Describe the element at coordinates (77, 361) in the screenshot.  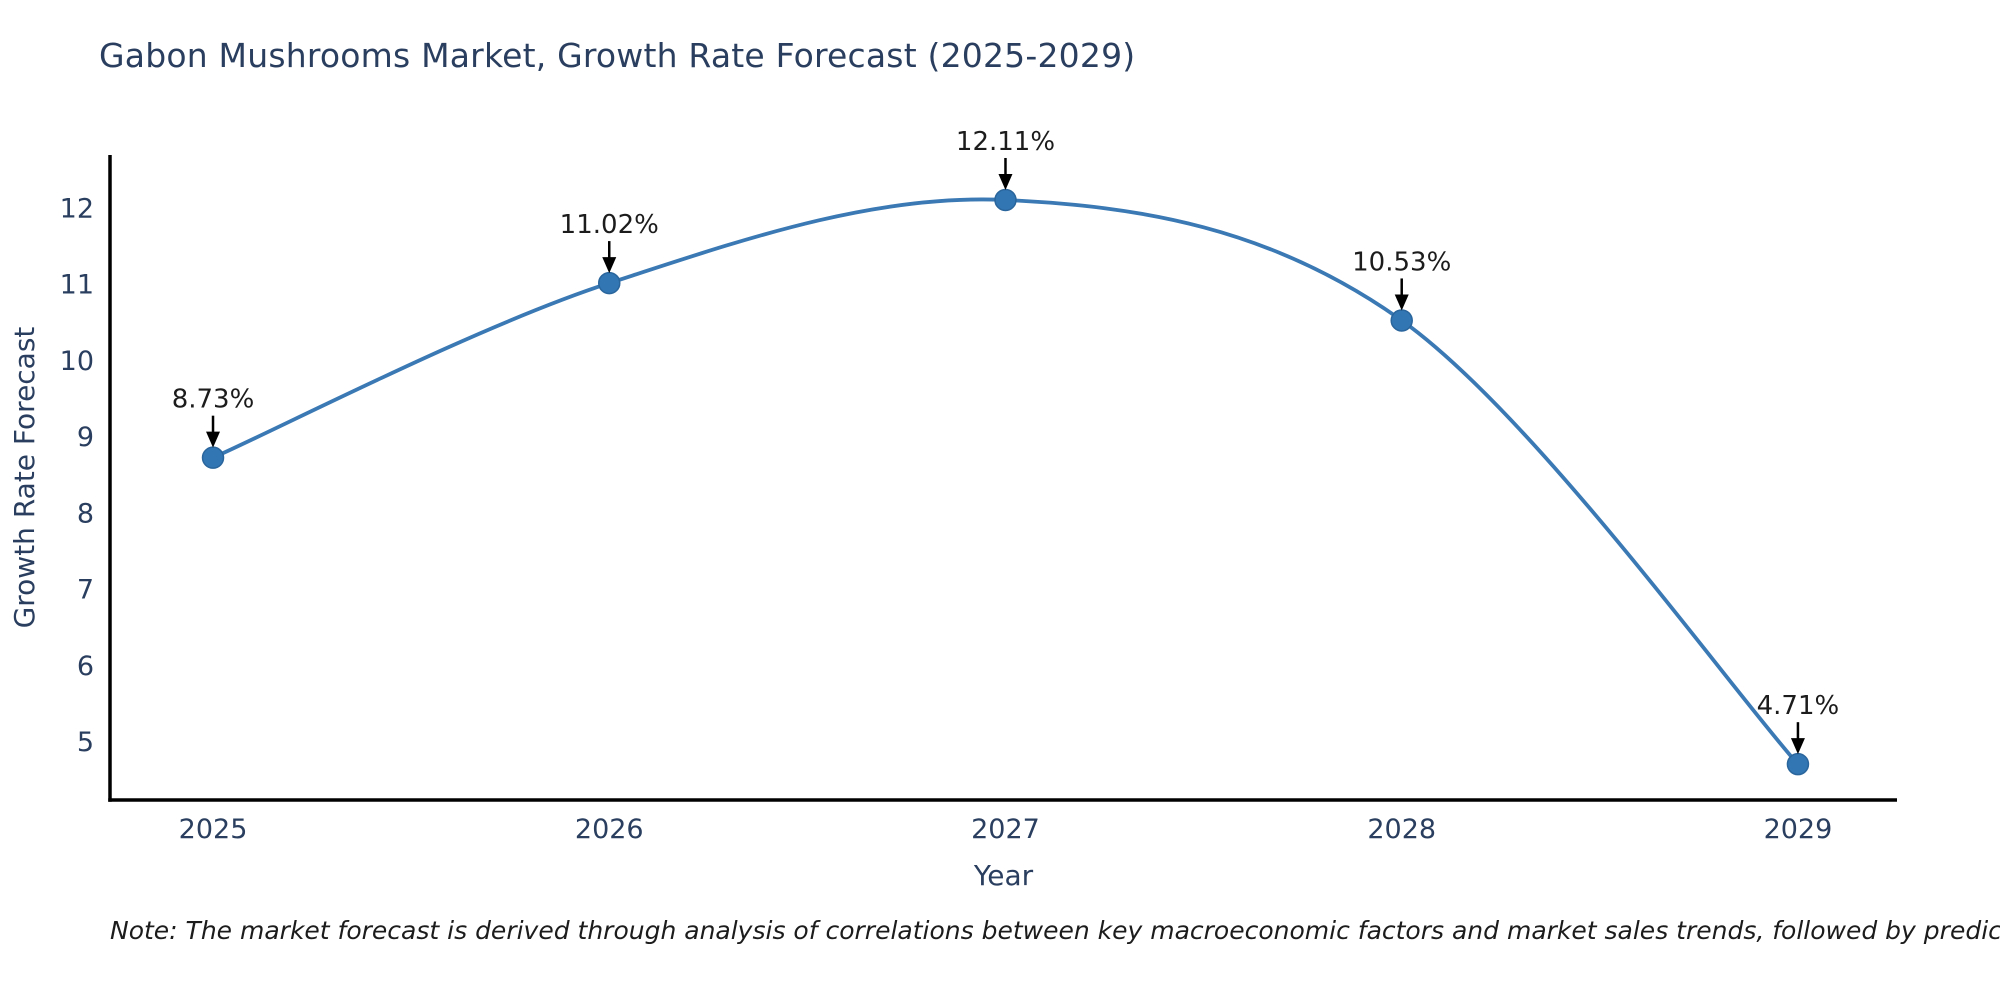
I see `y-tick-label: 10` at that location.